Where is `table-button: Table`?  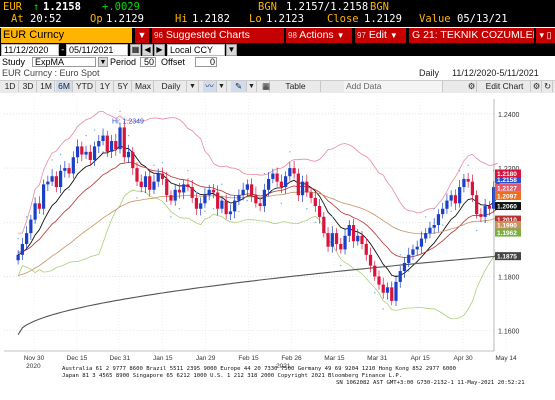
table-button: Table is located at coordinates (296, 86).